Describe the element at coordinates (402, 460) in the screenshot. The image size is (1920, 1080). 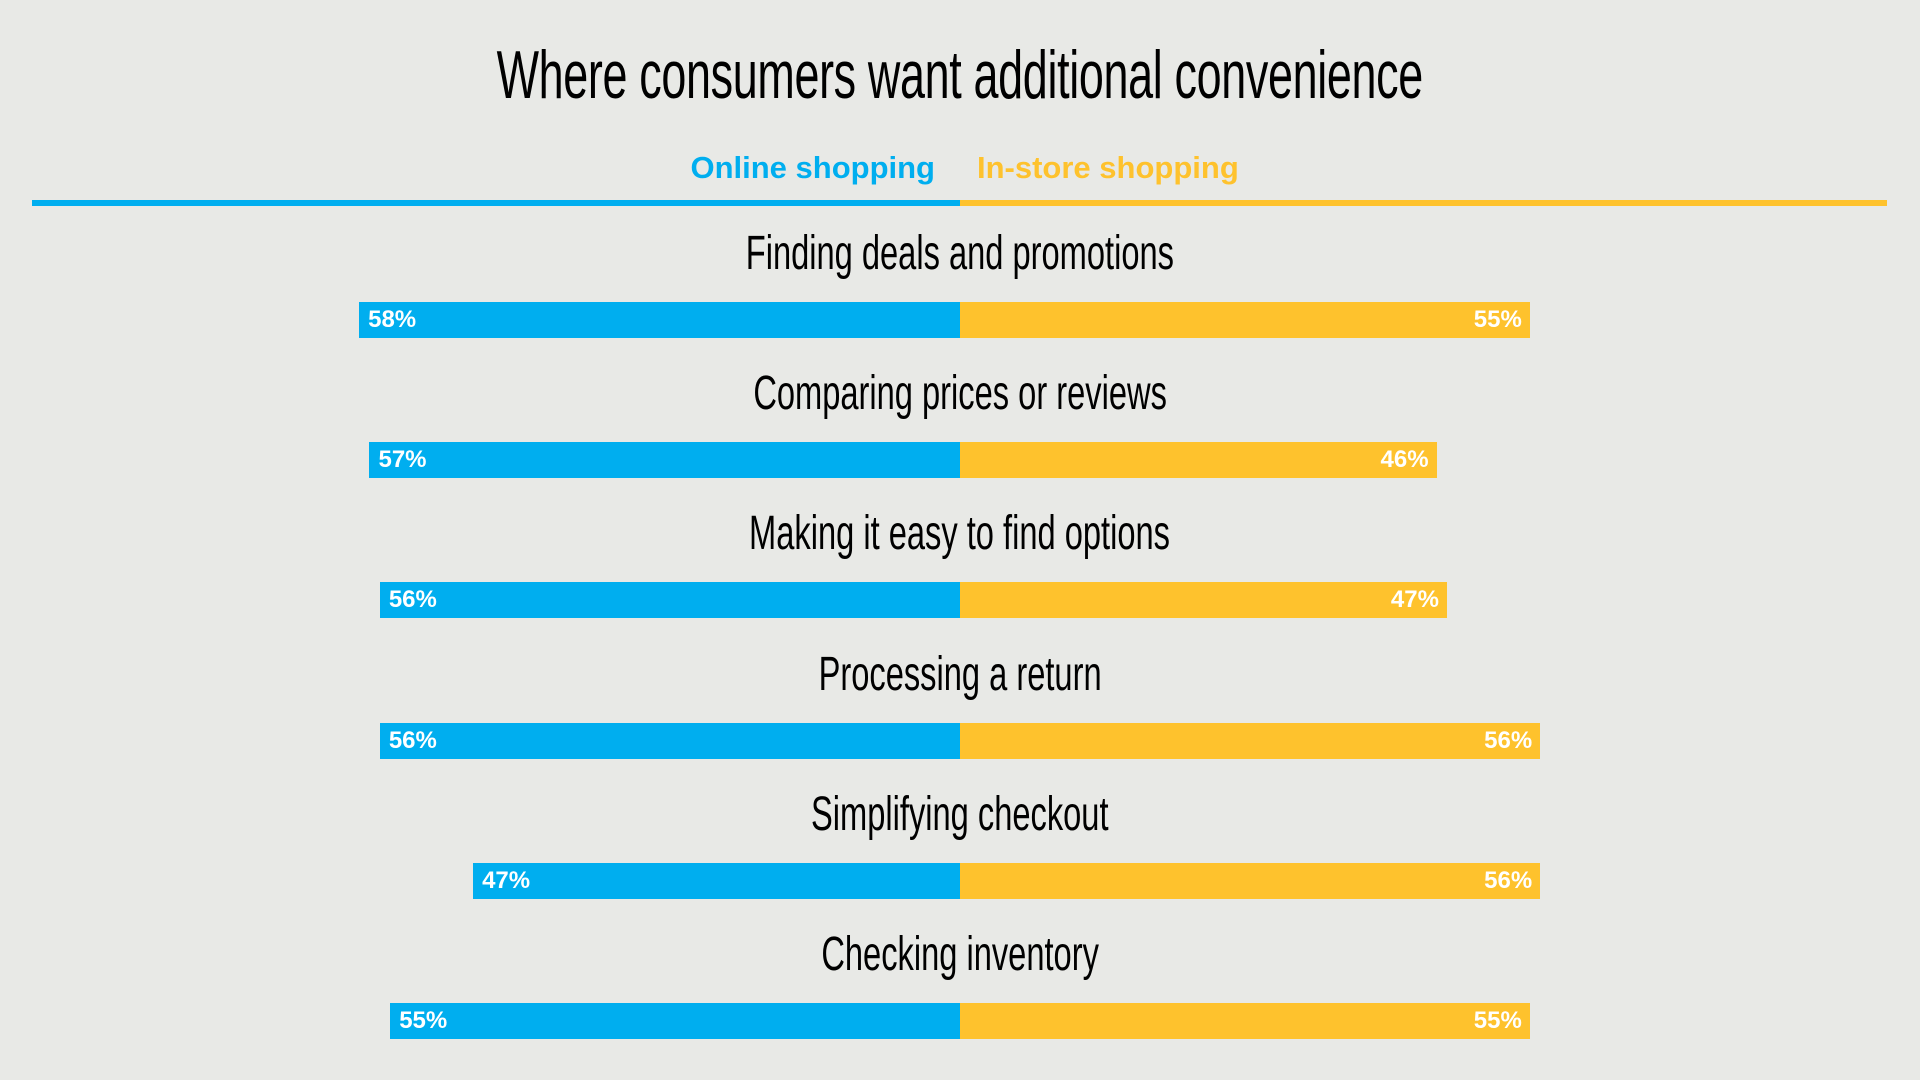
I see `online-value-label: 57%` at that location.